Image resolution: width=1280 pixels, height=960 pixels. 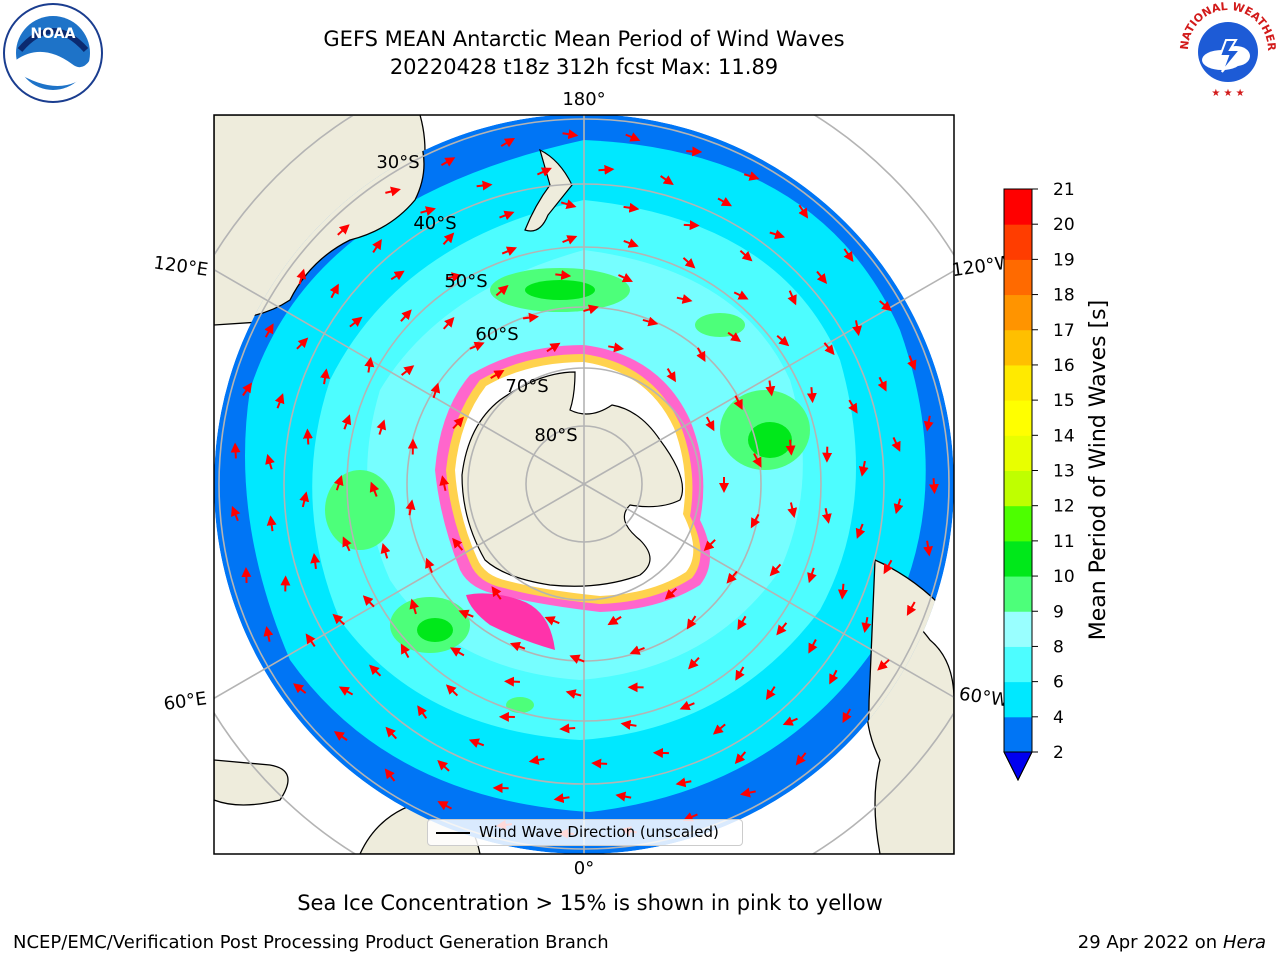 What do you see at coordinates (453, 833) in the screenshot?
I see `legend-line-swatch` at bounding box center [453, 833].